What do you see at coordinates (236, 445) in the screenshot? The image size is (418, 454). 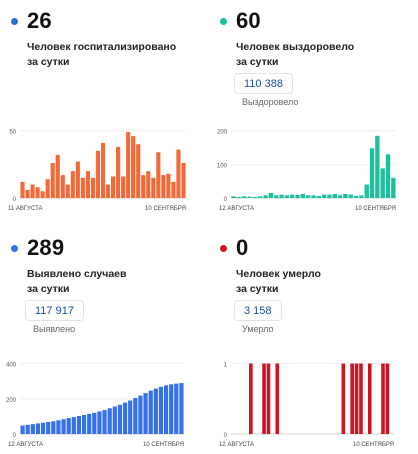 I see `x-start-label: 12 АВГУСТА` at bounding box center [236, 445].